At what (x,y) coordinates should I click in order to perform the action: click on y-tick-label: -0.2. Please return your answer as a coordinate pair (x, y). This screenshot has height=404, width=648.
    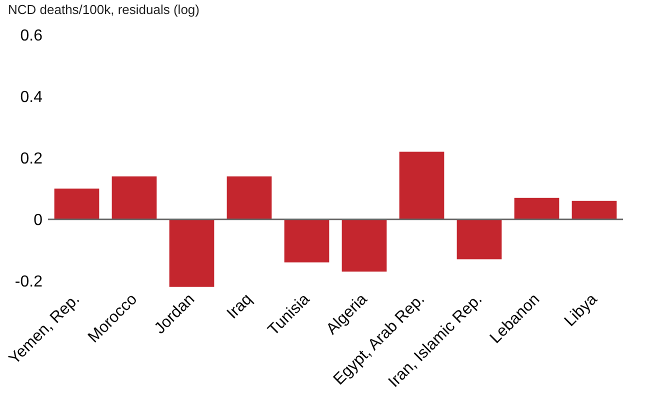
    Looking at the image, I should click on (28, 281).